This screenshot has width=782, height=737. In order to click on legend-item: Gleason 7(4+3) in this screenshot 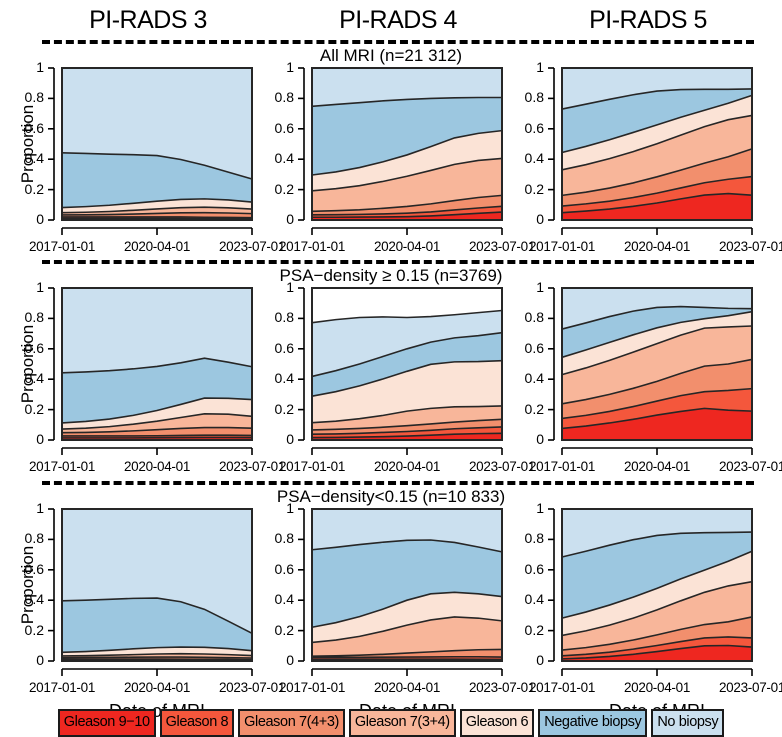, I will do `click(291, 723)`.